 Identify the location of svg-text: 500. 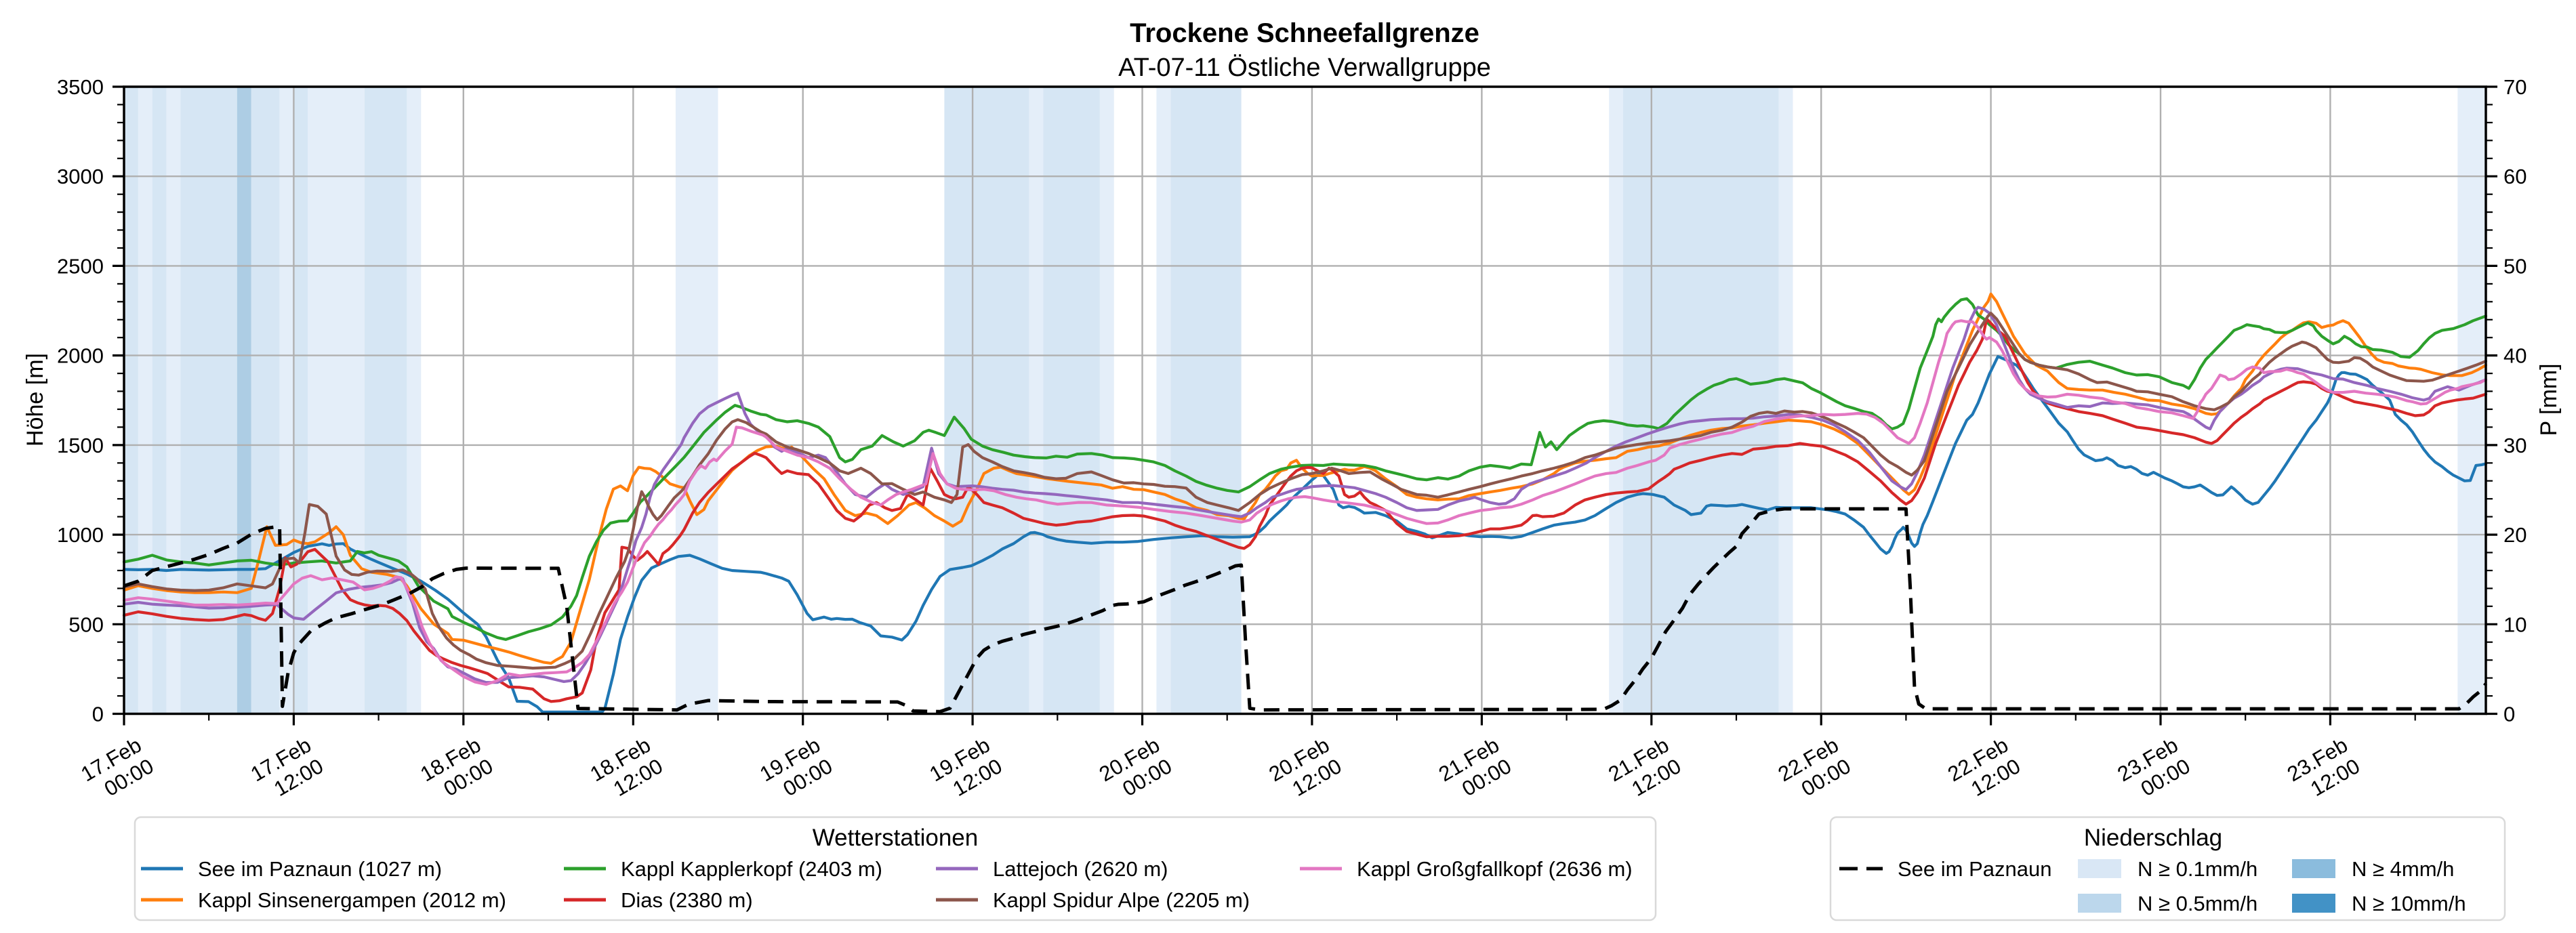
(86, 624).